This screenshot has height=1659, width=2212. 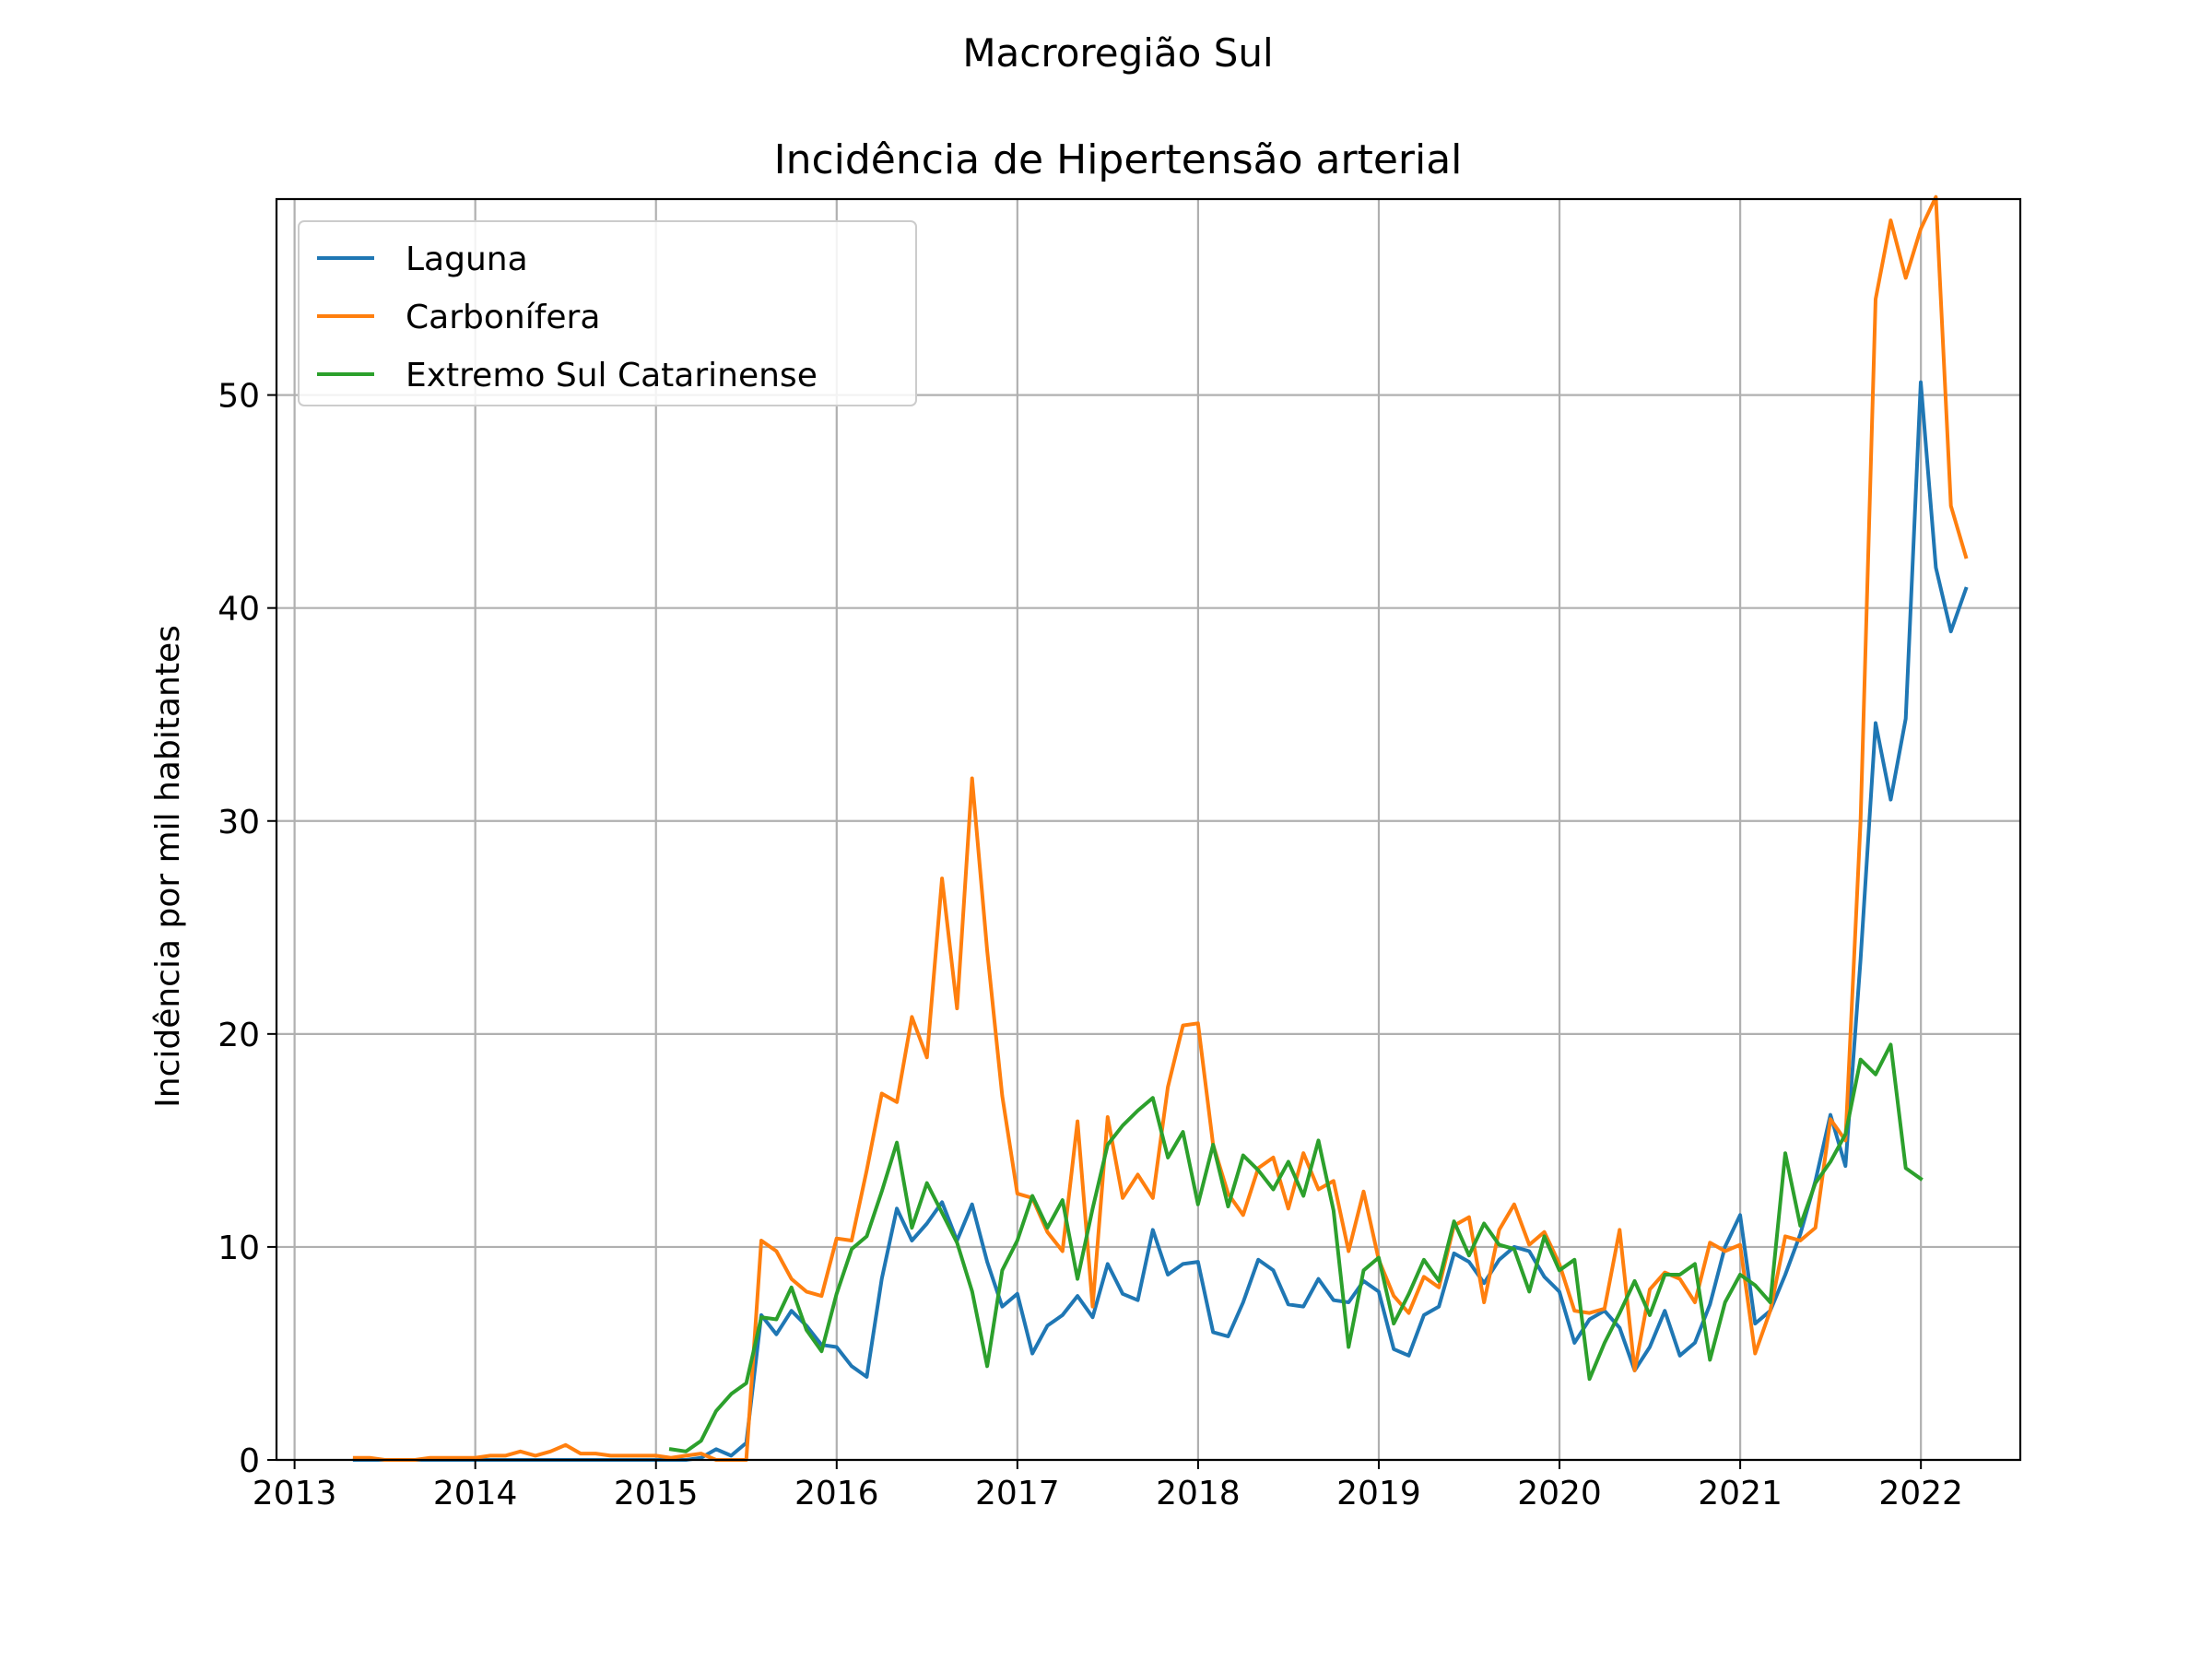 What do you see at coordinates (249, 1461) in the screenshot?
I see `y-tick-label: 0` at bounding box center [249, 1461].